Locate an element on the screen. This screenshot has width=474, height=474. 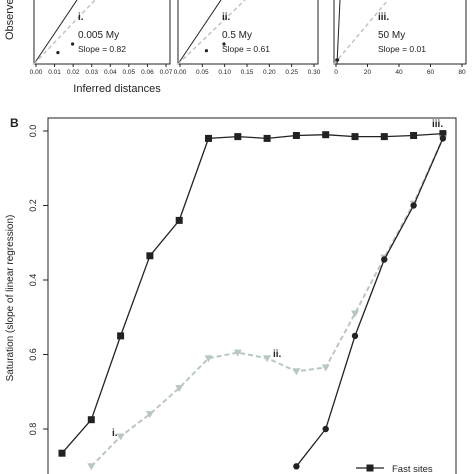
legend-square-marker is located at coordinates (370, 468).